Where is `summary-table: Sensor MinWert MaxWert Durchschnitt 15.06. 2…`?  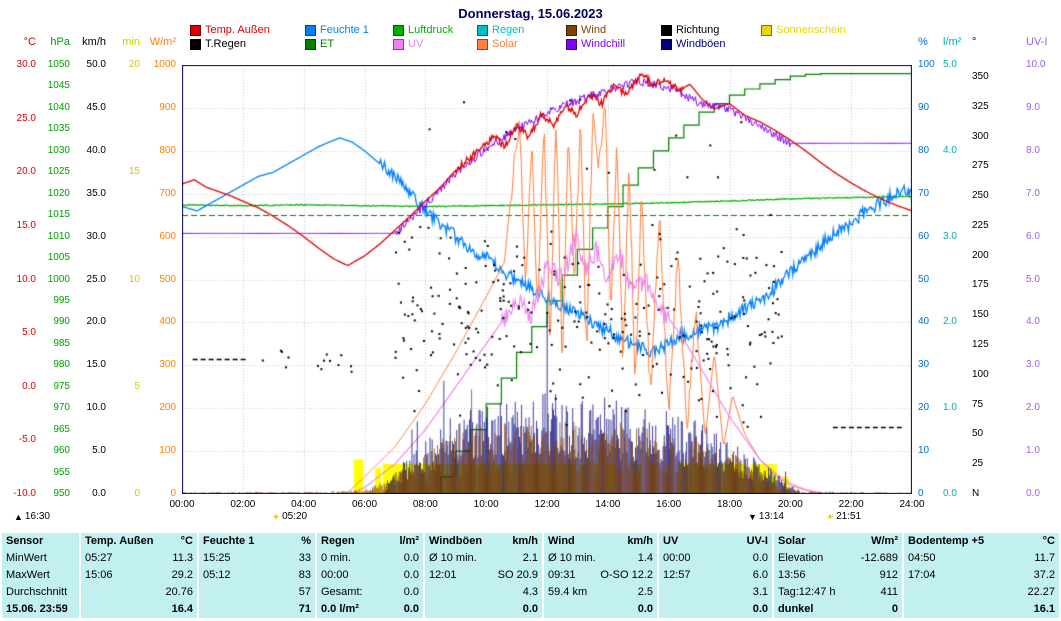
summary-table: Sensor MinWert MaxWert Durchschnitt 15.06. 2… is located at coordinates (530, 575).